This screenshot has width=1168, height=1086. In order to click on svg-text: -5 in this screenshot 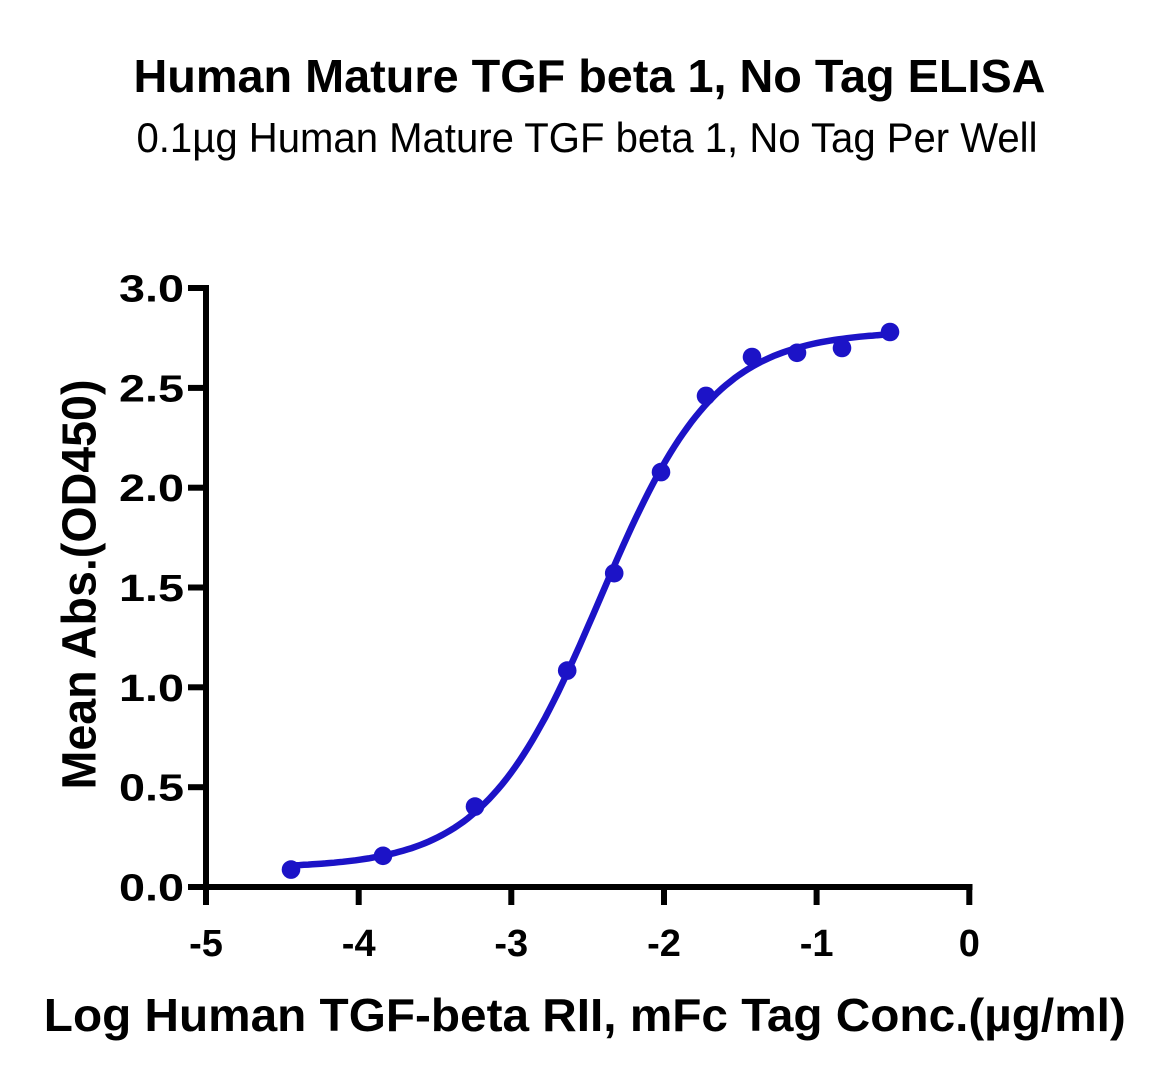, I will do `click(206, 944)`.